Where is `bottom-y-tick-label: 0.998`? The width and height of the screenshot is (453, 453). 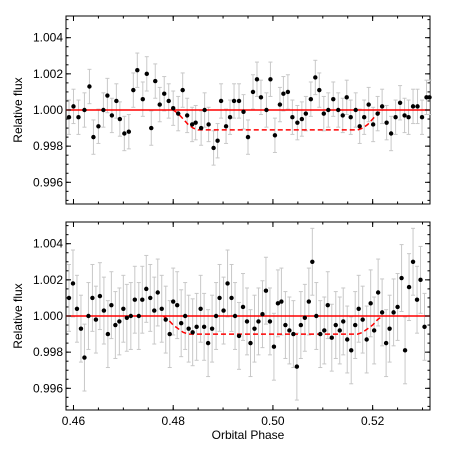
bottom-y-tick-label: 0.998 is located at coordinates (48, 352).